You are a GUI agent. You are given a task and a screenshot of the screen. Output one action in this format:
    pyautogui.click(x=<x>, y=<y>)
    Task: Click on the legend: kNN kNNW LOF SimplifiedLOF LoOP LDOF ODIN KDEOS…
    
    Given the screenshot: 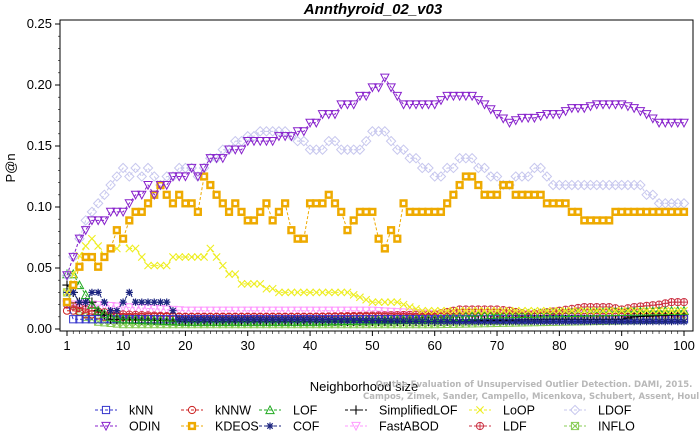 What is the action you would take?
    pyautogui.click(x=365, y=419)
    